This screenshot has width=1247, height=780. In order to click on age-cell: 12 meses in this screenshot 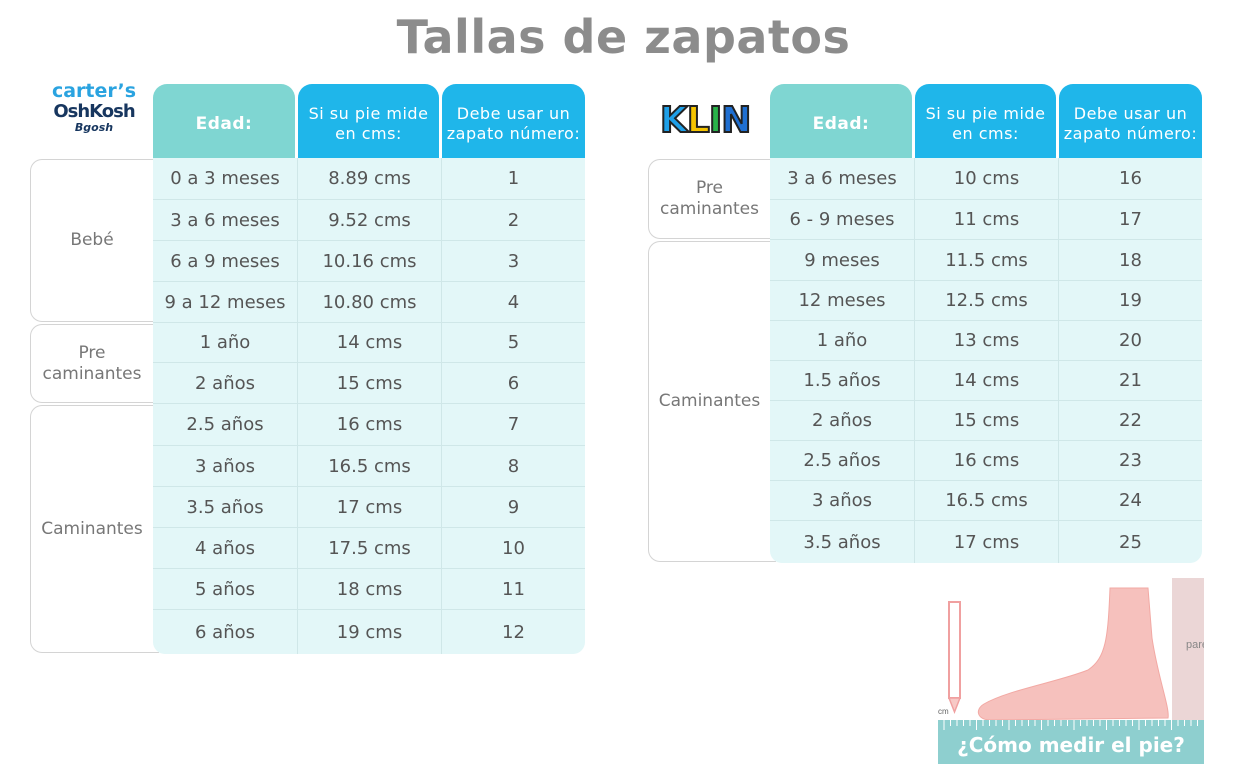, I will do `click(842, 300)`.